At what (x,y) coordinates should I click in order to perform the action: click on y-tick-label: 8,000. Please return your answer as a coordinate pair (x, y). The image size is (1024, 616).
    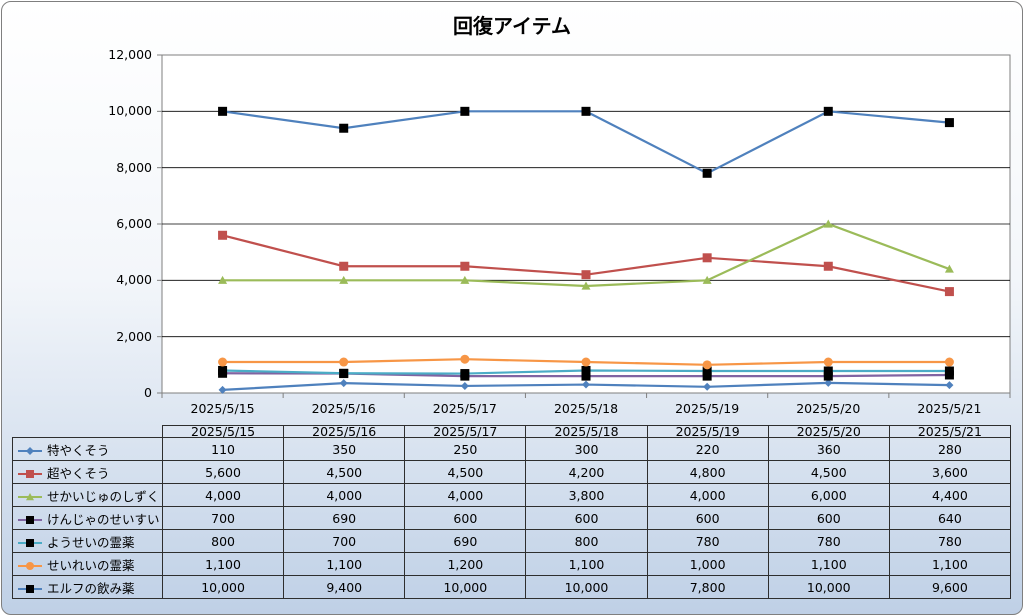
    Looking at the image, I should click on (134, 167).